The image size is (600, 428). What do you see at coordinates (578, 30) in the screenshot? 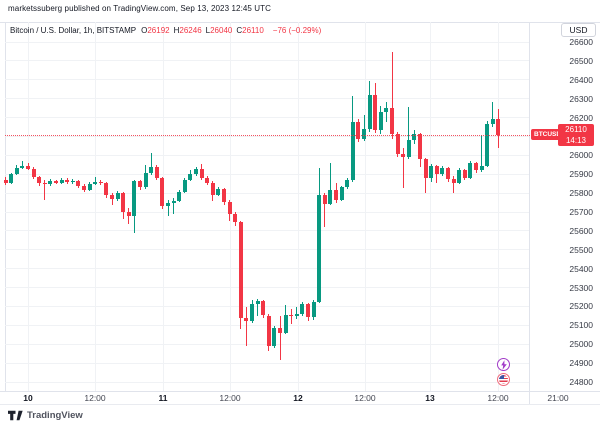
I see `currency-usd-button: USD` at bounding box center [578, 30].